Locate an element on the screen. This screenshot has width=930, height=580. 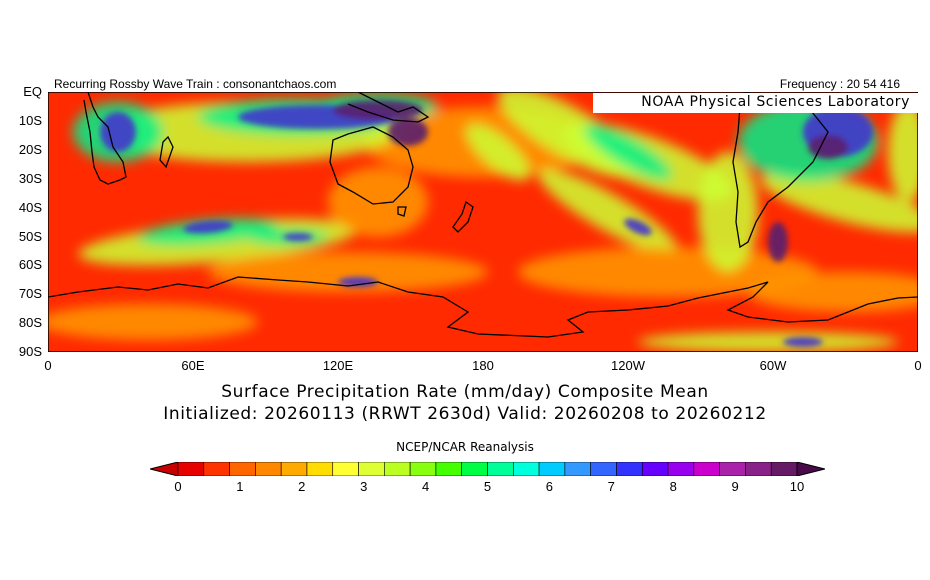
lat-label: 30S is located at coordinates (30, 178).